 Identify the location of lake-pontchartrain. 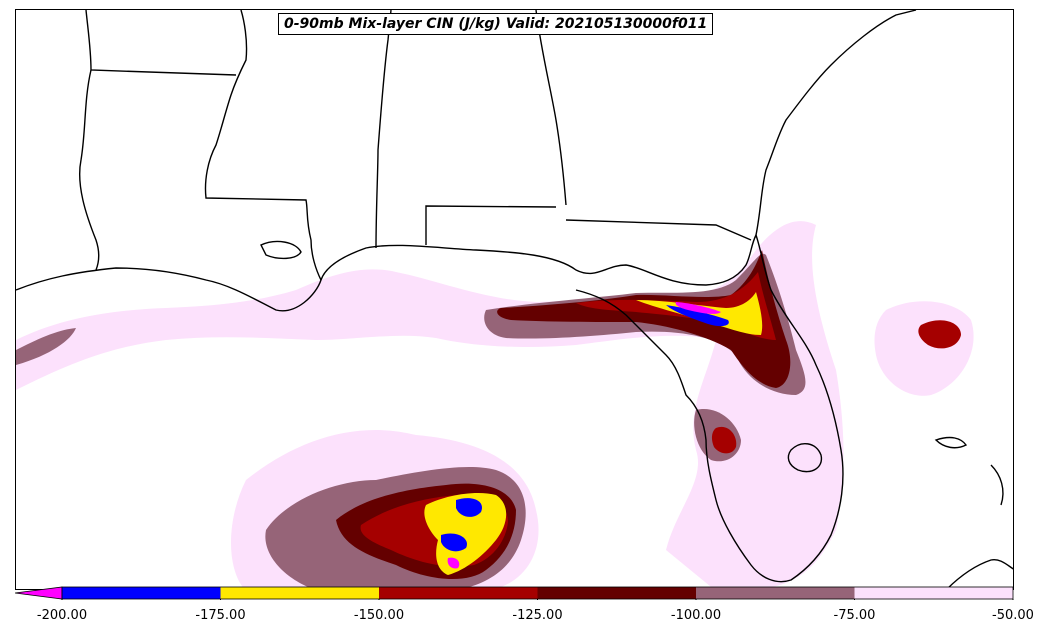
(281, 250).